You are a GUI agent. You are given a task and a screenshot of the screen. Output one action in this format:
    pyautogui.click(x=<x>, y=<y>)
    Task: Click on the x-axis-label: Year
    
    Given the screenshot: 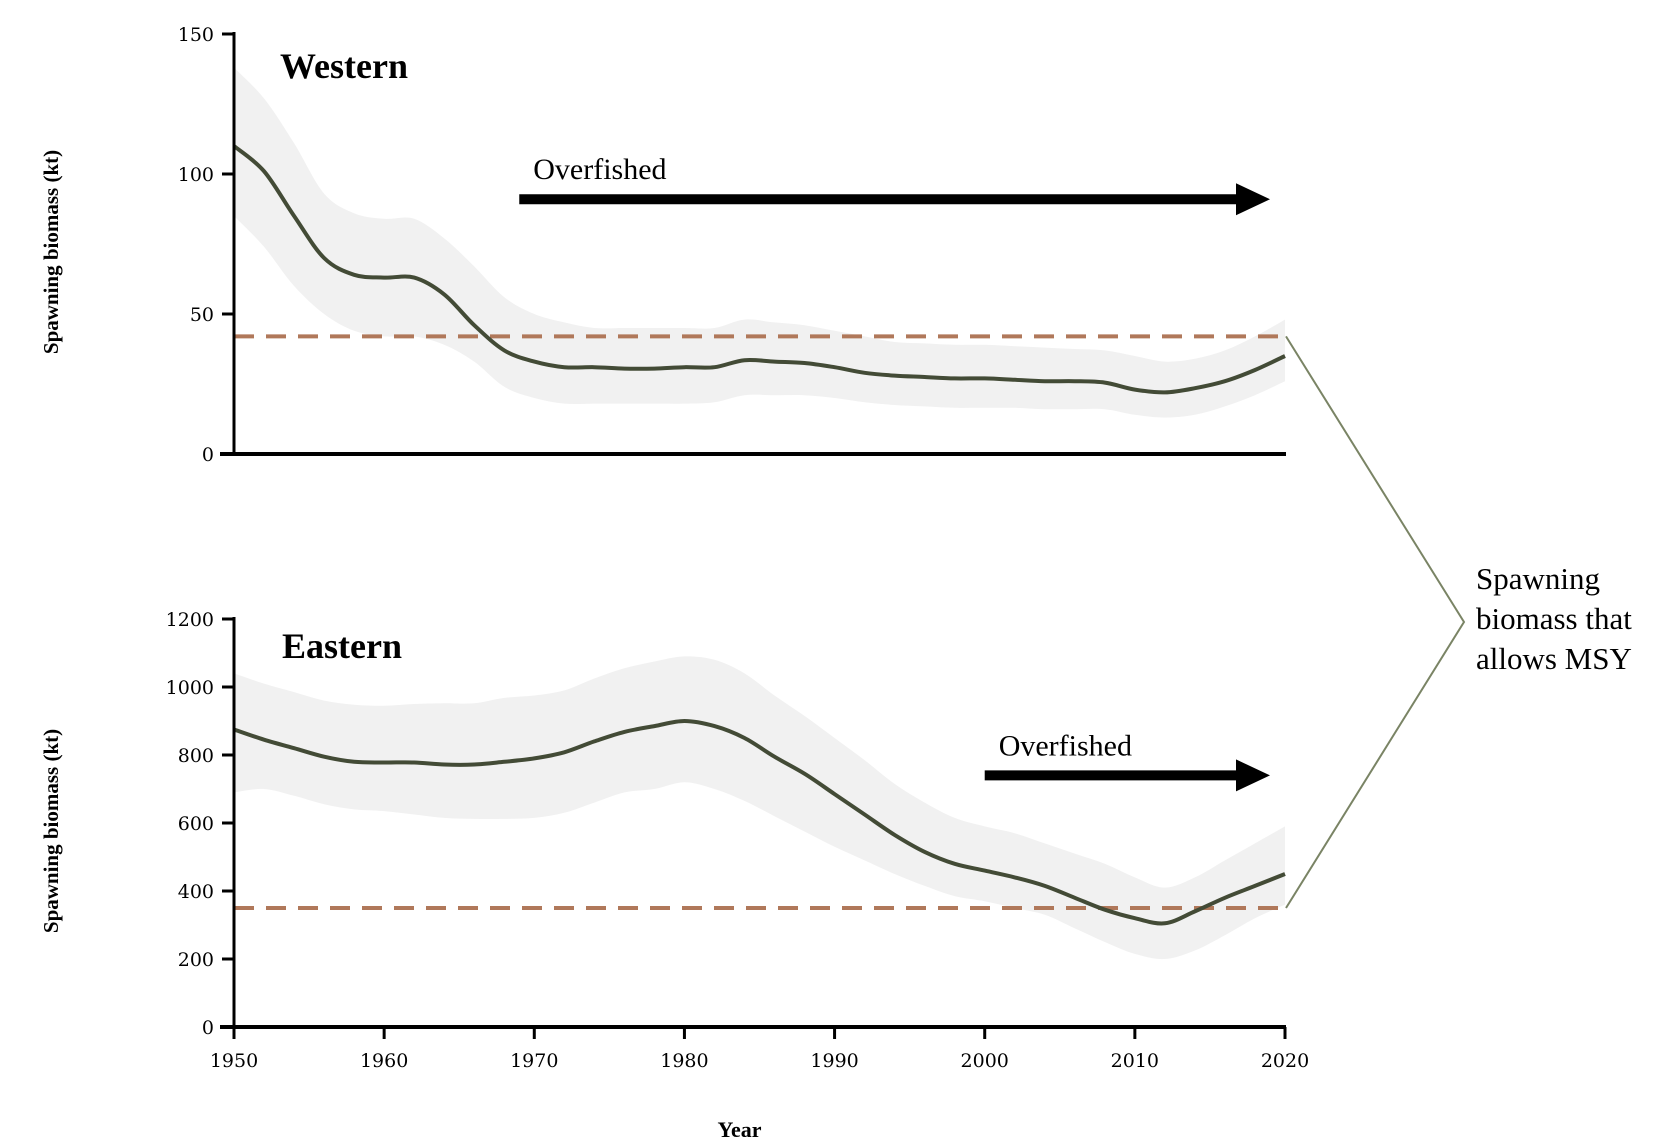 What is the action you would take?
    pyautogui.click(x=740, y=1129)
    